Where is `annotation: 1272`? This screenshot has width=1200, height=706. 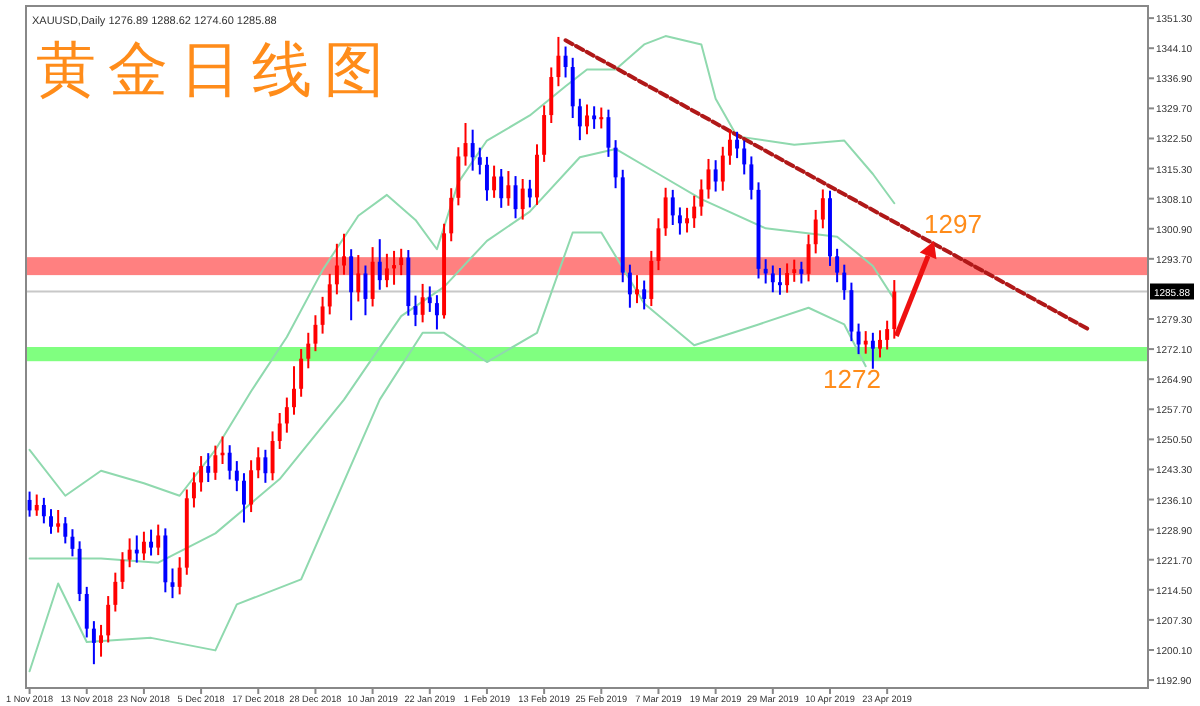 annotation: 1272 is located at coordinates (852, 378).